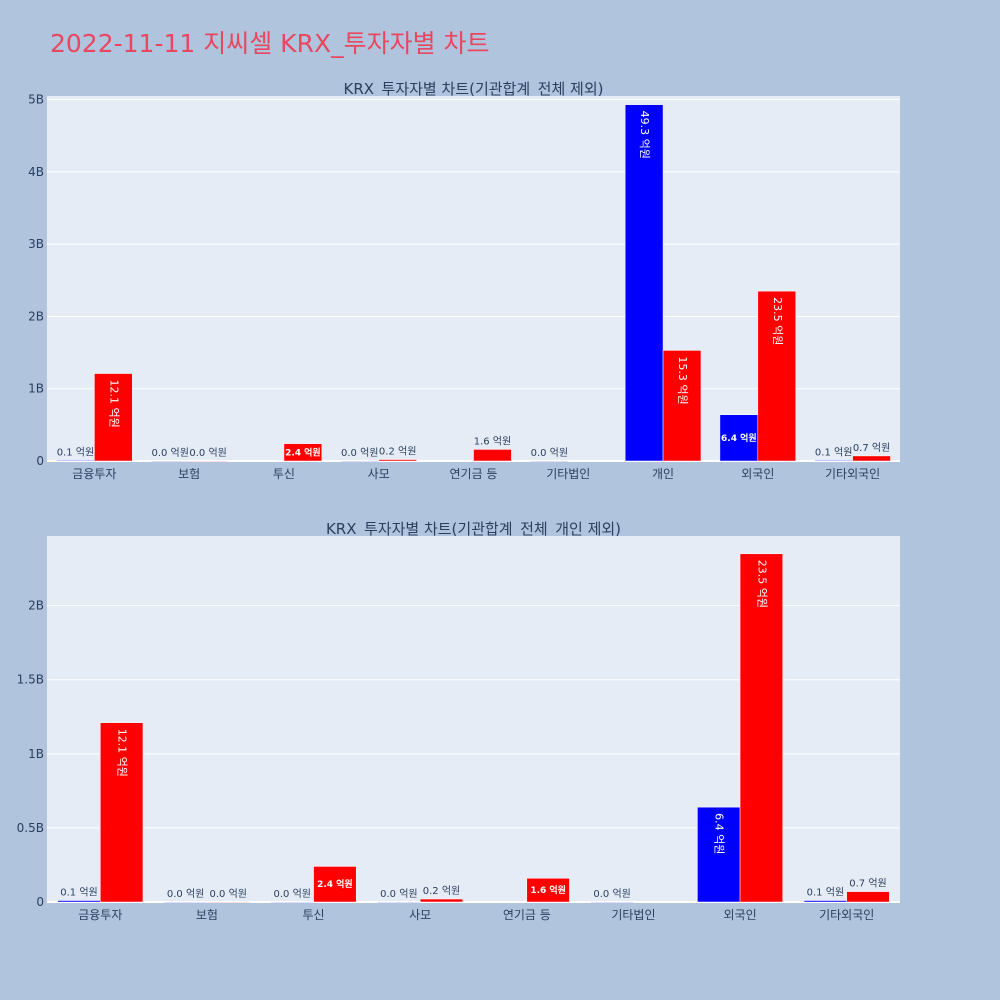  I want to click on chart-title: KRX_투자자별 차트(기관합계_전체 제외), so click(474, 89).